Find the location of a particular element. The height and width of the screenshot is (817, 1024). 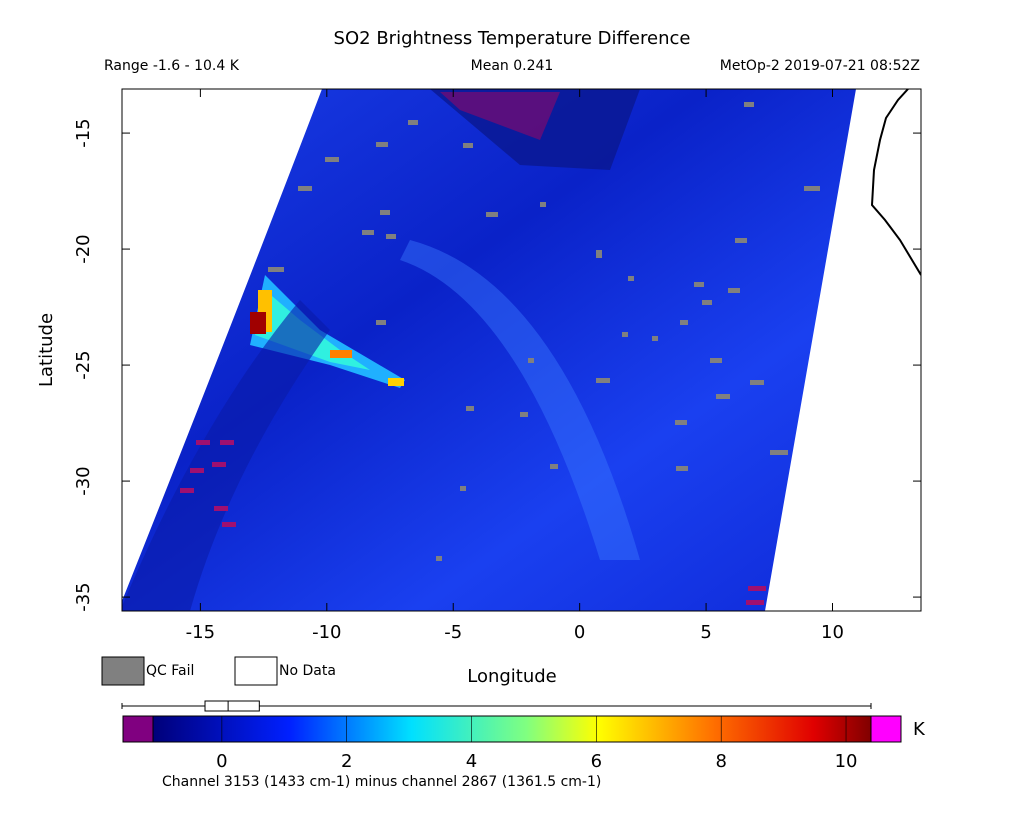

x-axis-label: Longitude is located at coordinates (512, 676).